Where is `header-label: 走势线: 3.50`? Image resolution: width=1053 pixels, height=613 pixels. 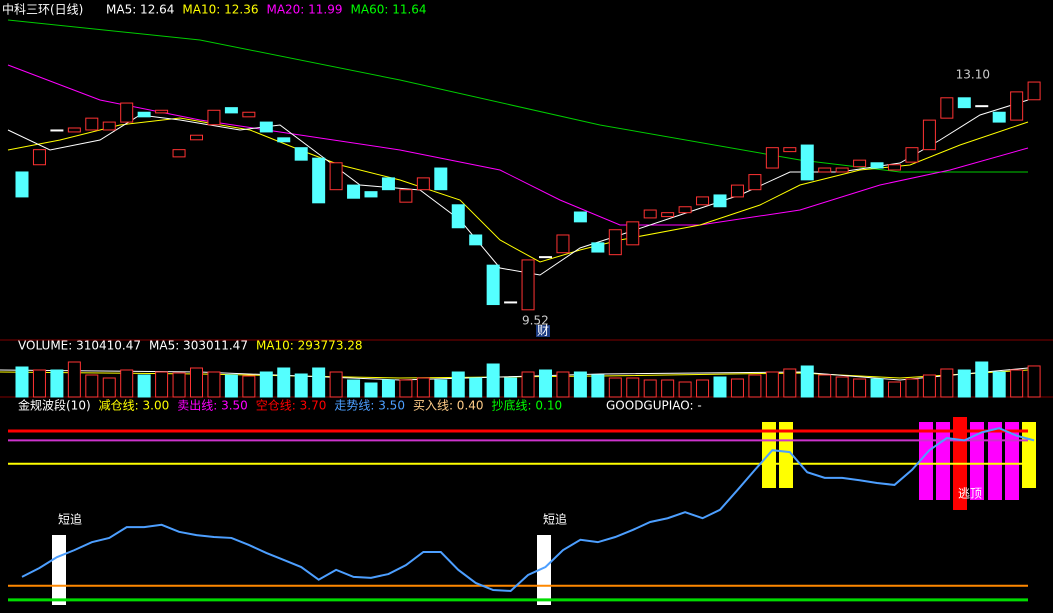
header-label: 走势线: 3.50 is located at coordinates (369, 406).